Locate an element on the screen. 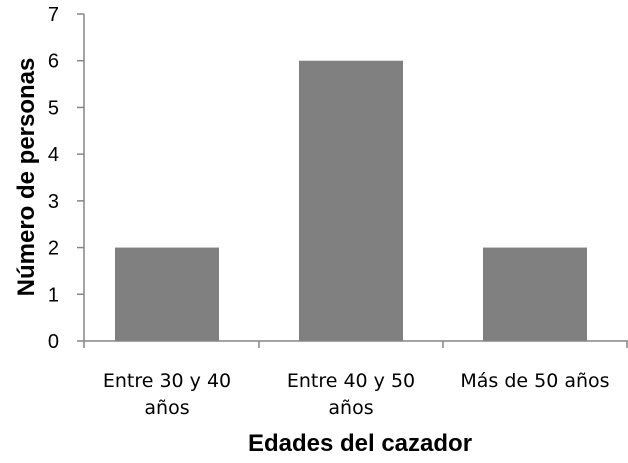 The width and height of the screenshot is (628, 463). y-tick-label: 3 is located at coordinates (53, 202).